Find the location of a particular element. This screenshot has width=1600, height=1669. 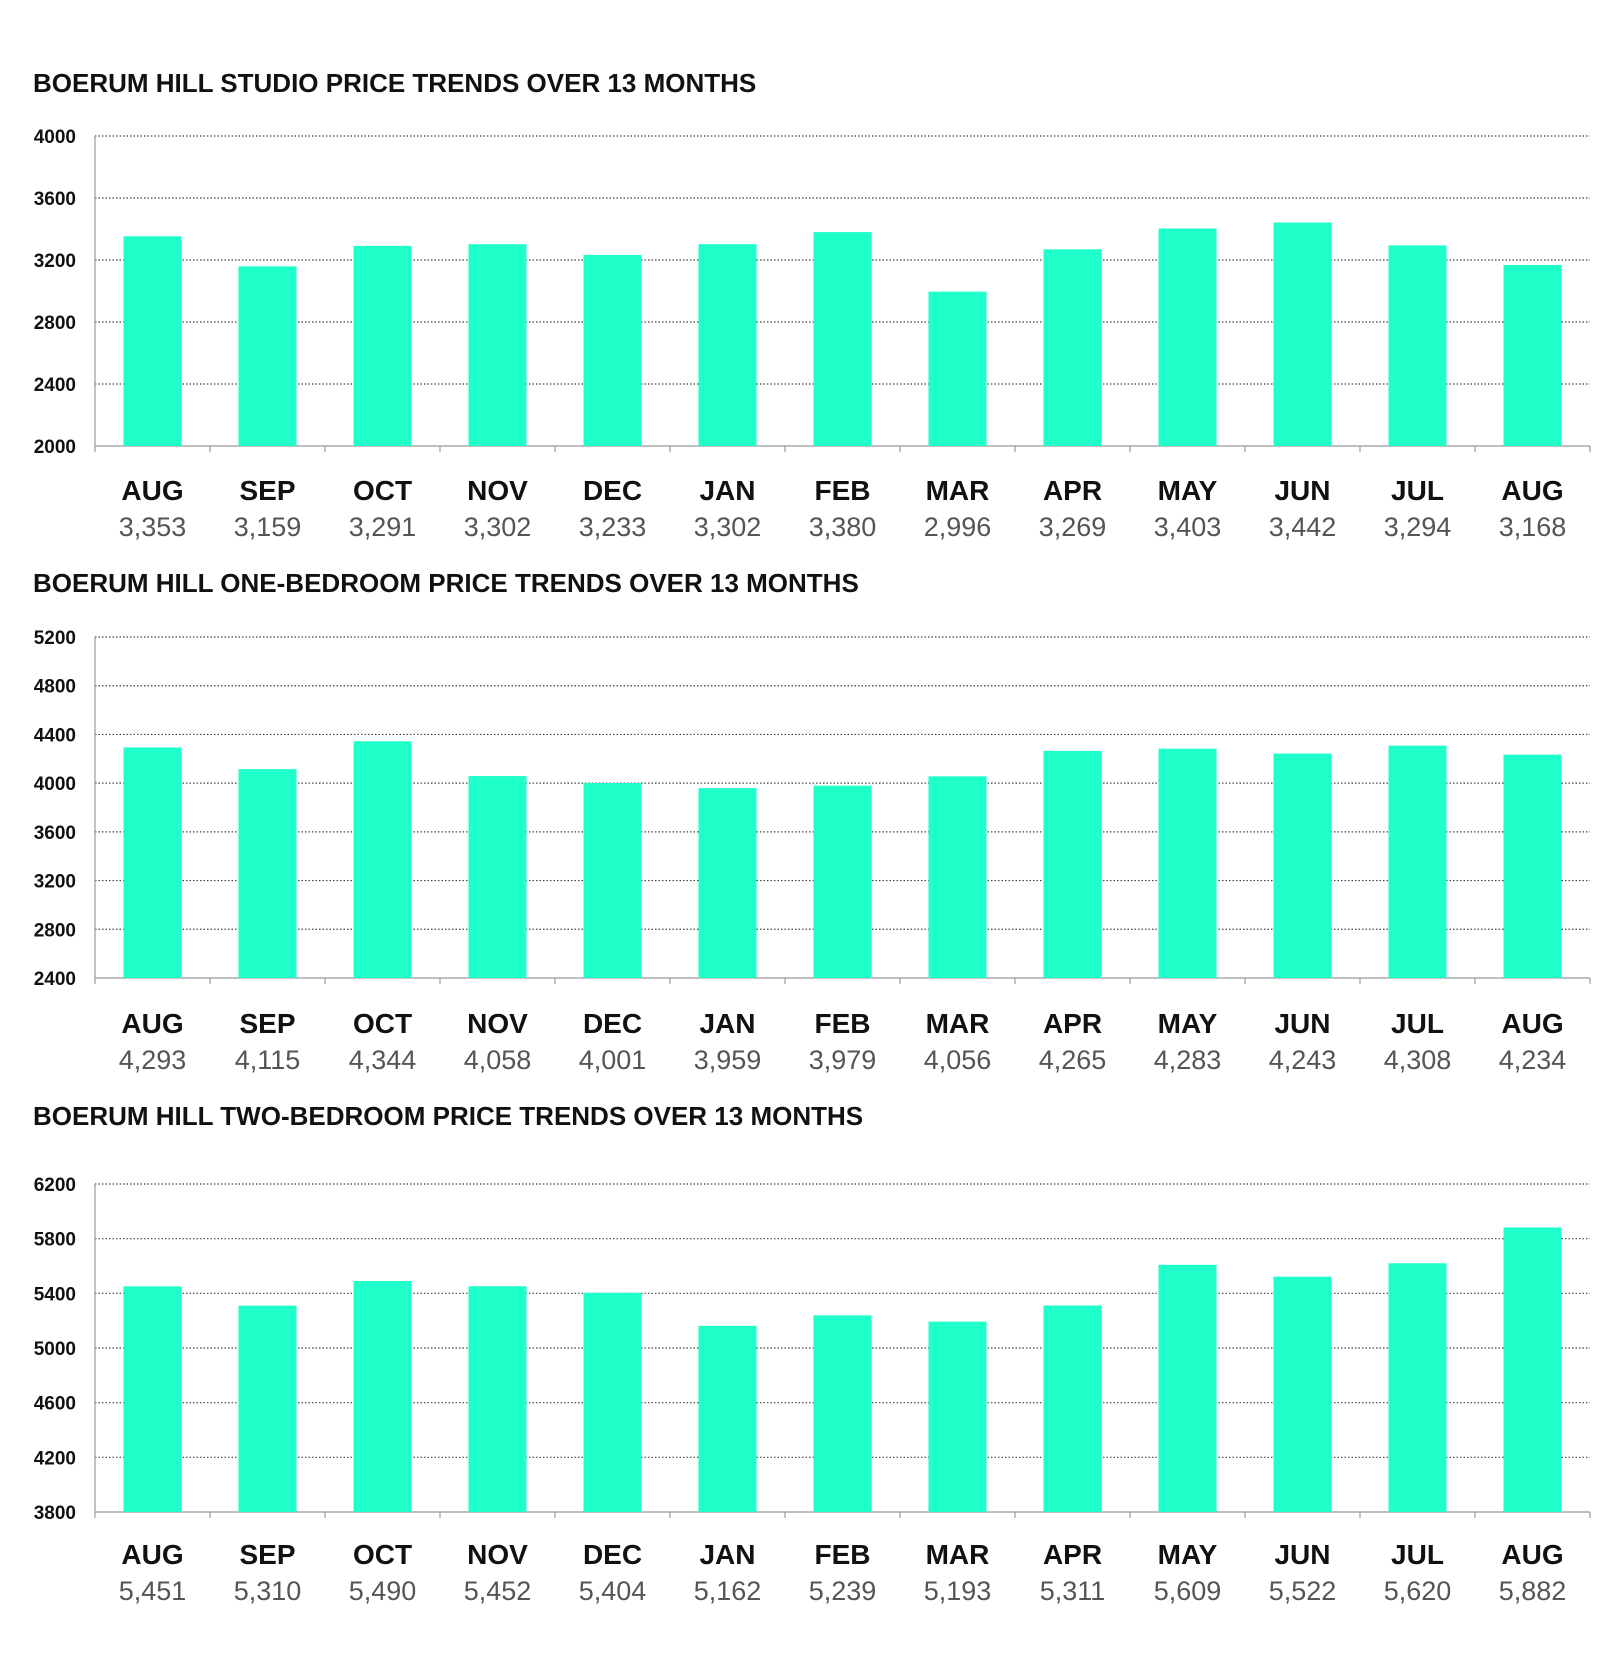

value-label: 3,979 is located at coordinates (843, 1060).